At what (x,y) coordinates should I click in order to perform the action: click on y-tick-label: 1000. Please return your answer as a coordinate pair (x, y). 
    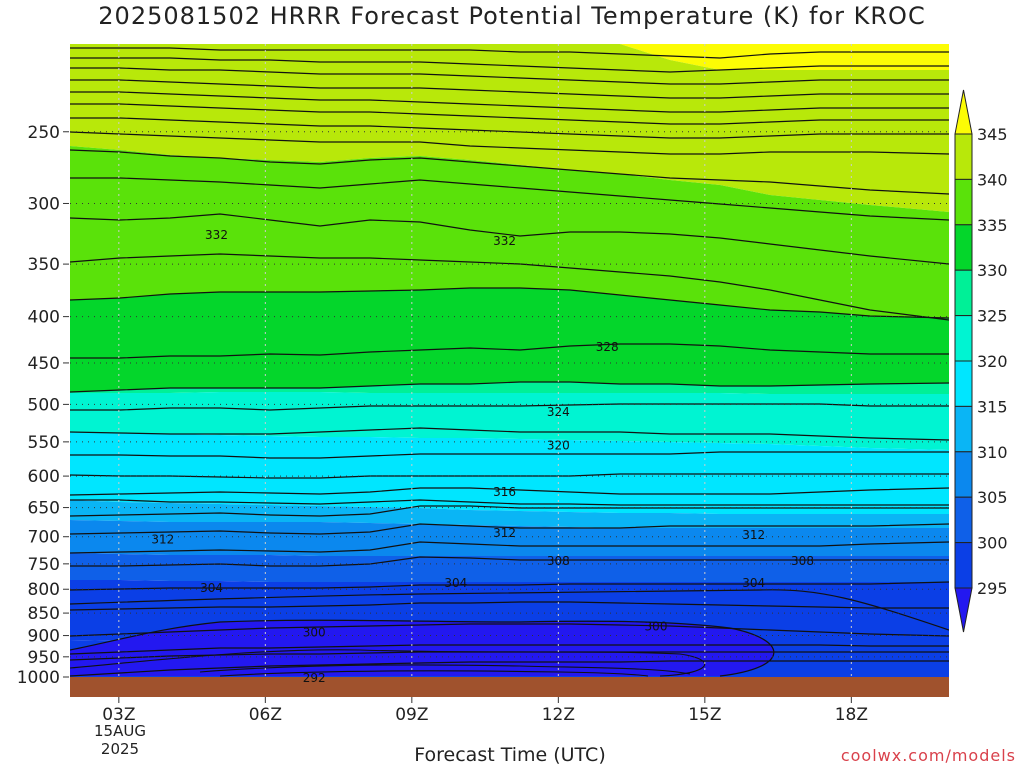
    Looking at the image, I should click on (38, 678).